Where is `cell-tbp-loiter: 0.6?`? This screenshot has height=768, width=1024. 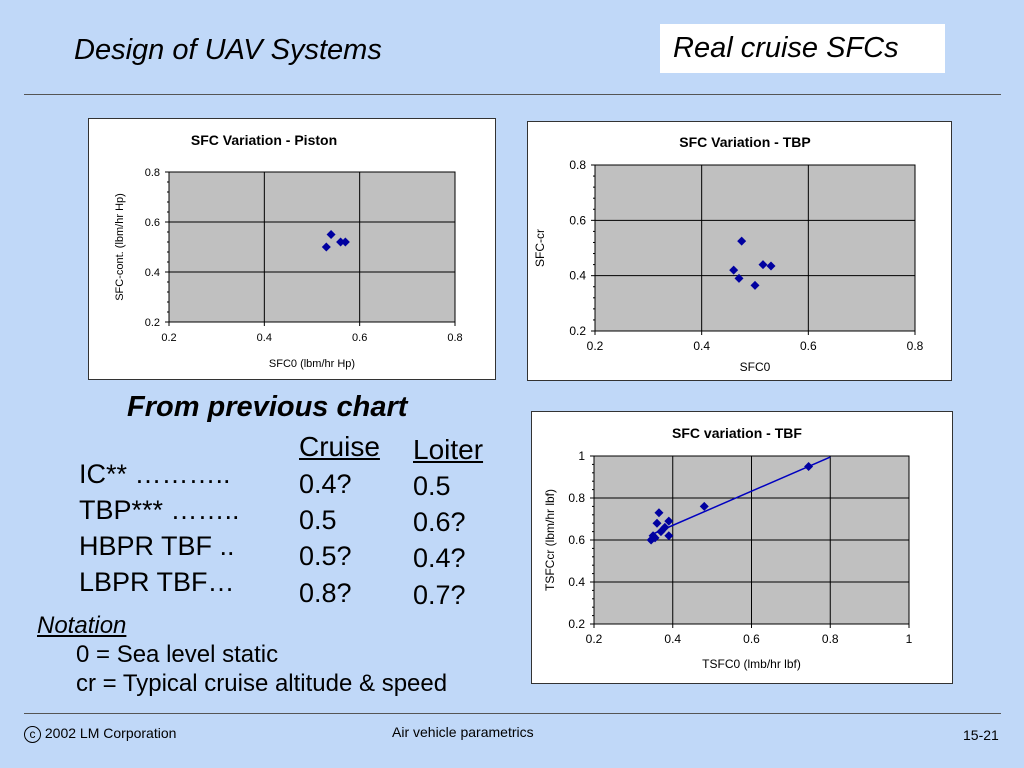 cell-tbp-loiter: 0.6? is located at coordinates (439, 522).